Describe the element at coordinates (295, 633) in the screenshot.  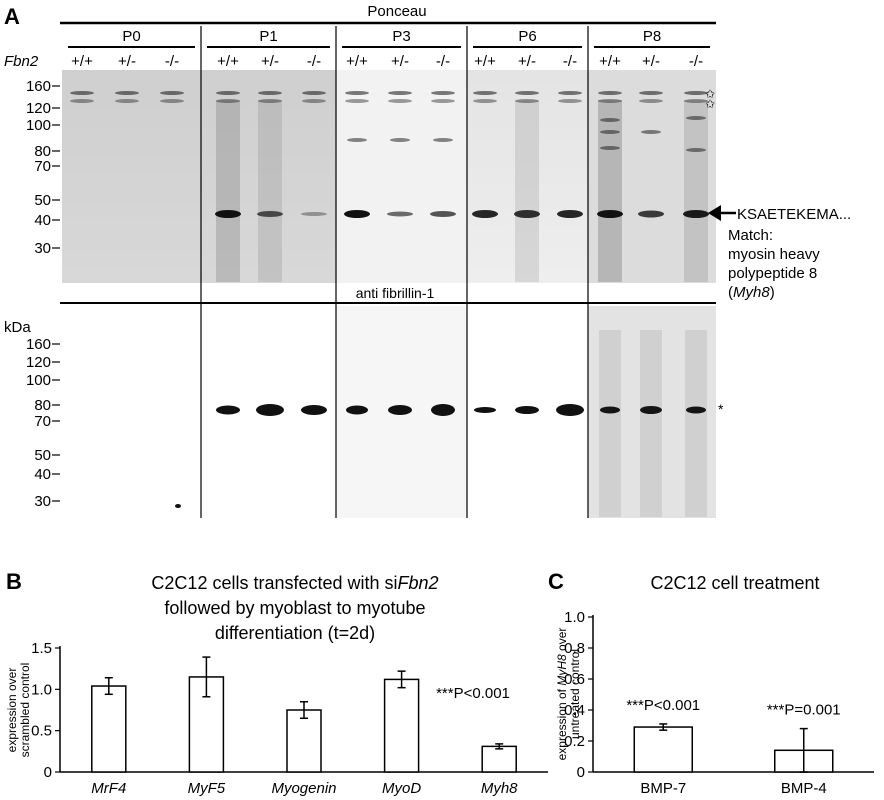
I see `panel-b-title-line3: differentiation (t=2d)` at that location.